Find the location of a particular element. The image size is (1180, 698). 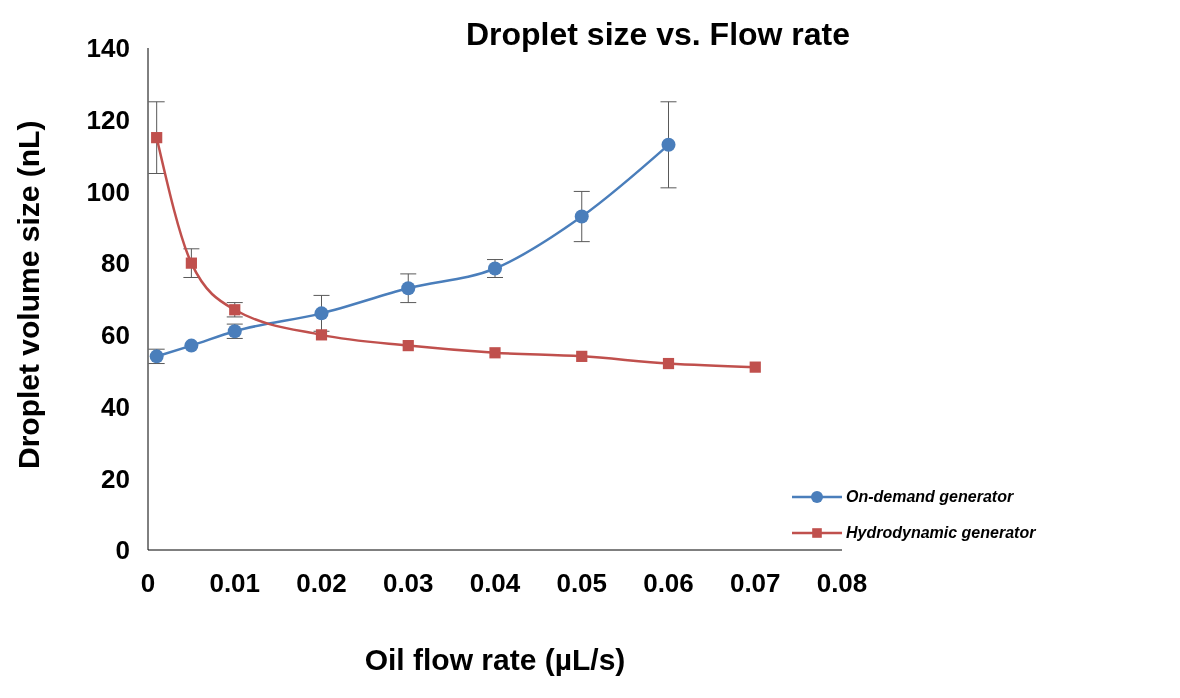

x-axis-title: Oil flow rate (µL/s) is located at coordinates (495, 659).